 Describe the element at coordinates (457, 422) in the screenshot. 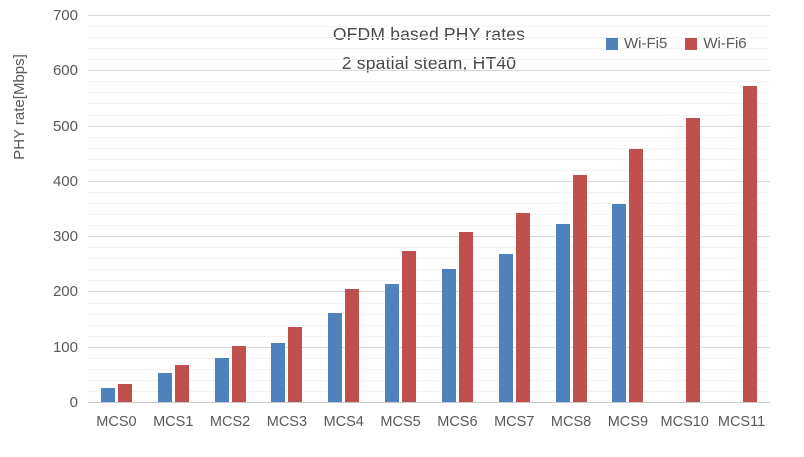

I see `x-label-mcs6: MCS6` at that location.